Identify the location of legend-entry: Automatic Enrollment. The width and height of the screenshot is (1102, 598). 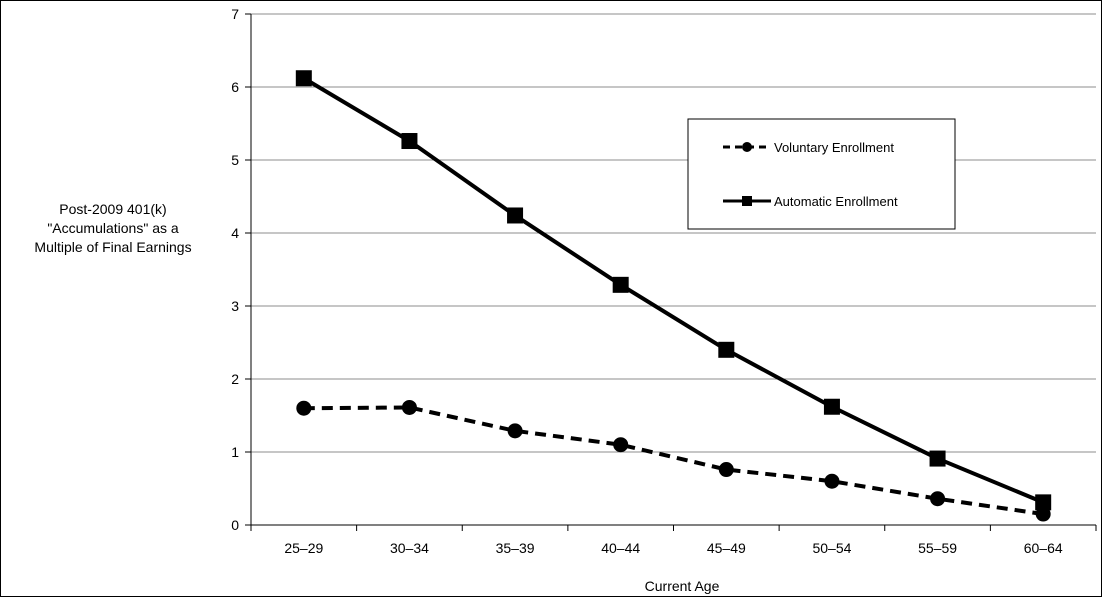
(810, 201).